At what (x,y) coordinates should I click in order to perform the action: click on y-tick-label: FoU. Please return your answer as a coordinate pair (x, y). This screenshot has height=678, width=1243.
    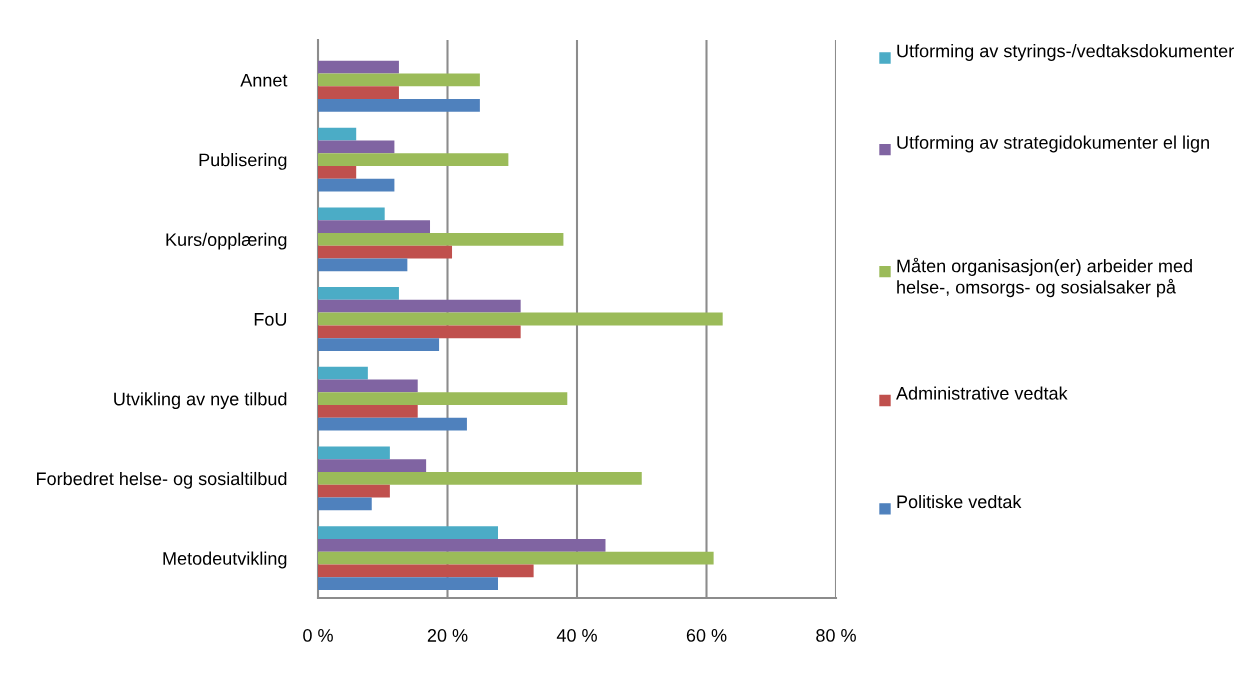
    Looking at the image, I should click on (270, 319).